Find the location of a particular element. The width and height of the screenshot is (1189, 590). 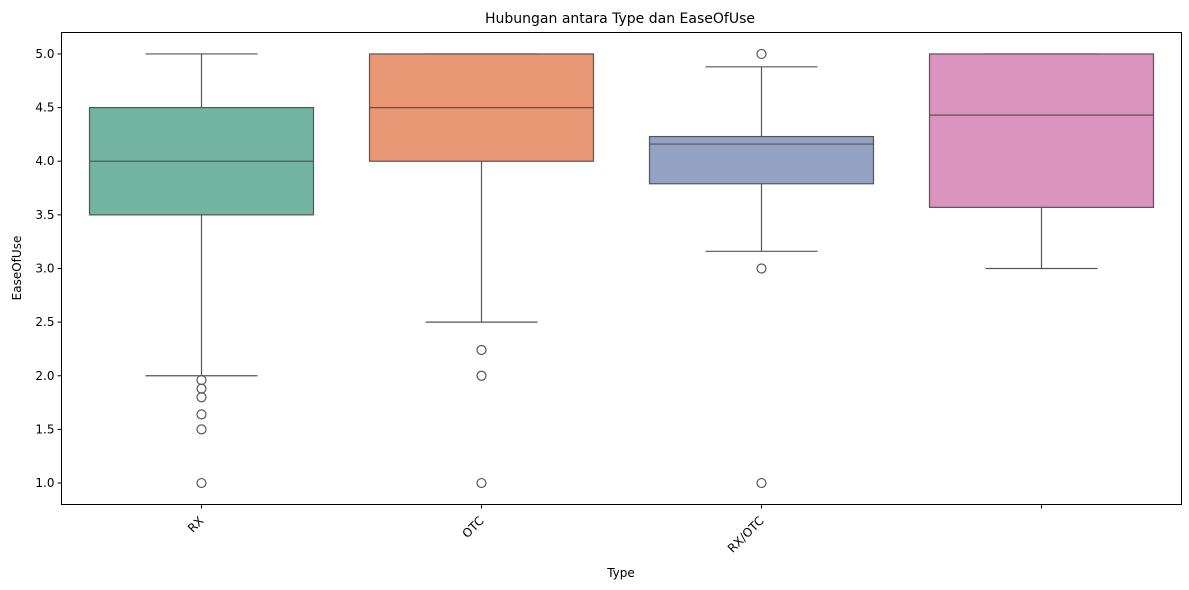

y-tick-label: 2.0 is located at coordinates (44, 376).